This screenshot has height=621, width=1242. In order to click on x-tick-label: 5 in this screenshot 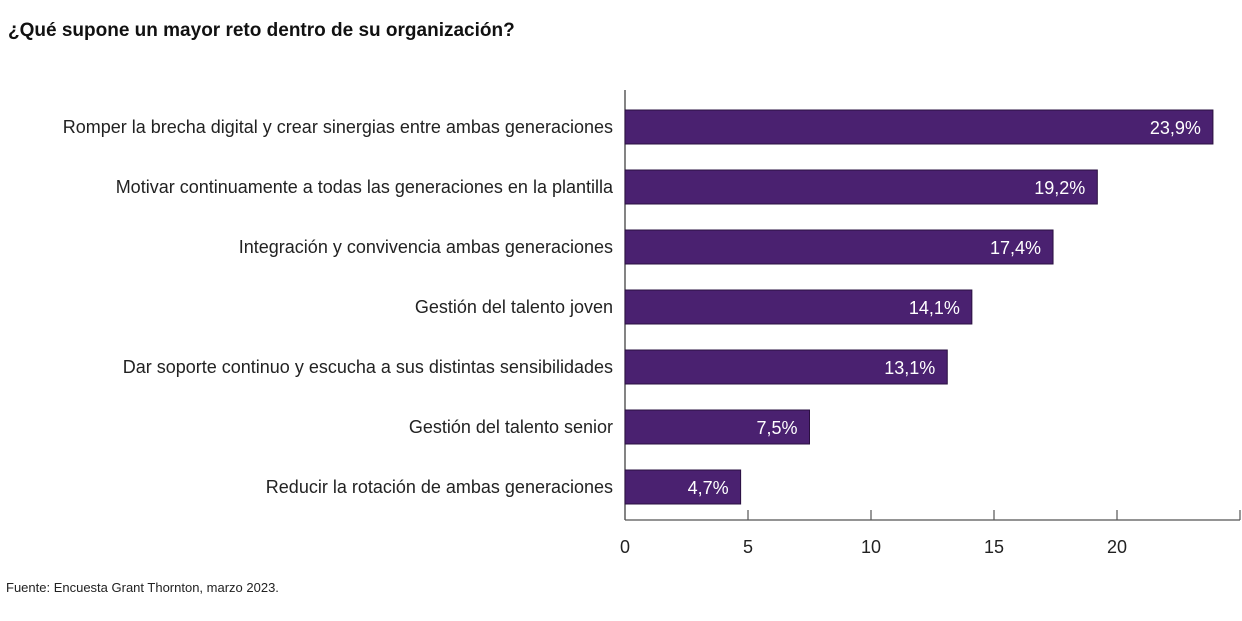, I will do `click(748, 547)`.